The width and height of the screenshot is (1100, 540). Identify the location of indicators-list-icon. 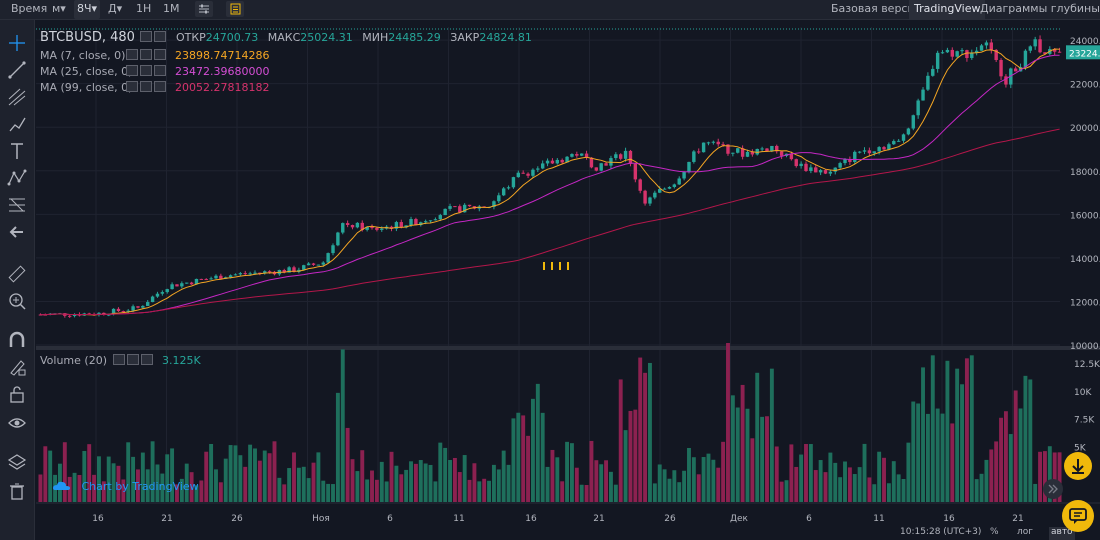
(235, 9).